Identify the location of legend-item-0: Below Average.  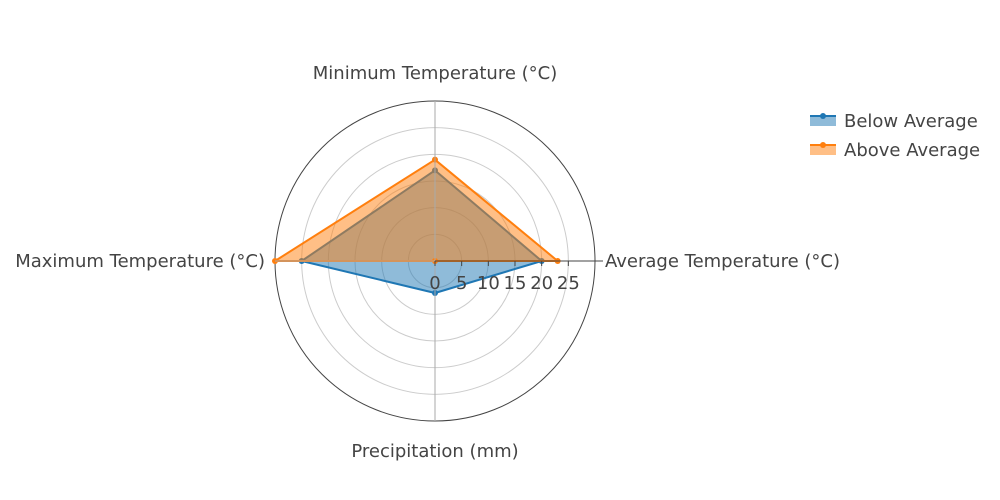
(894, 121).